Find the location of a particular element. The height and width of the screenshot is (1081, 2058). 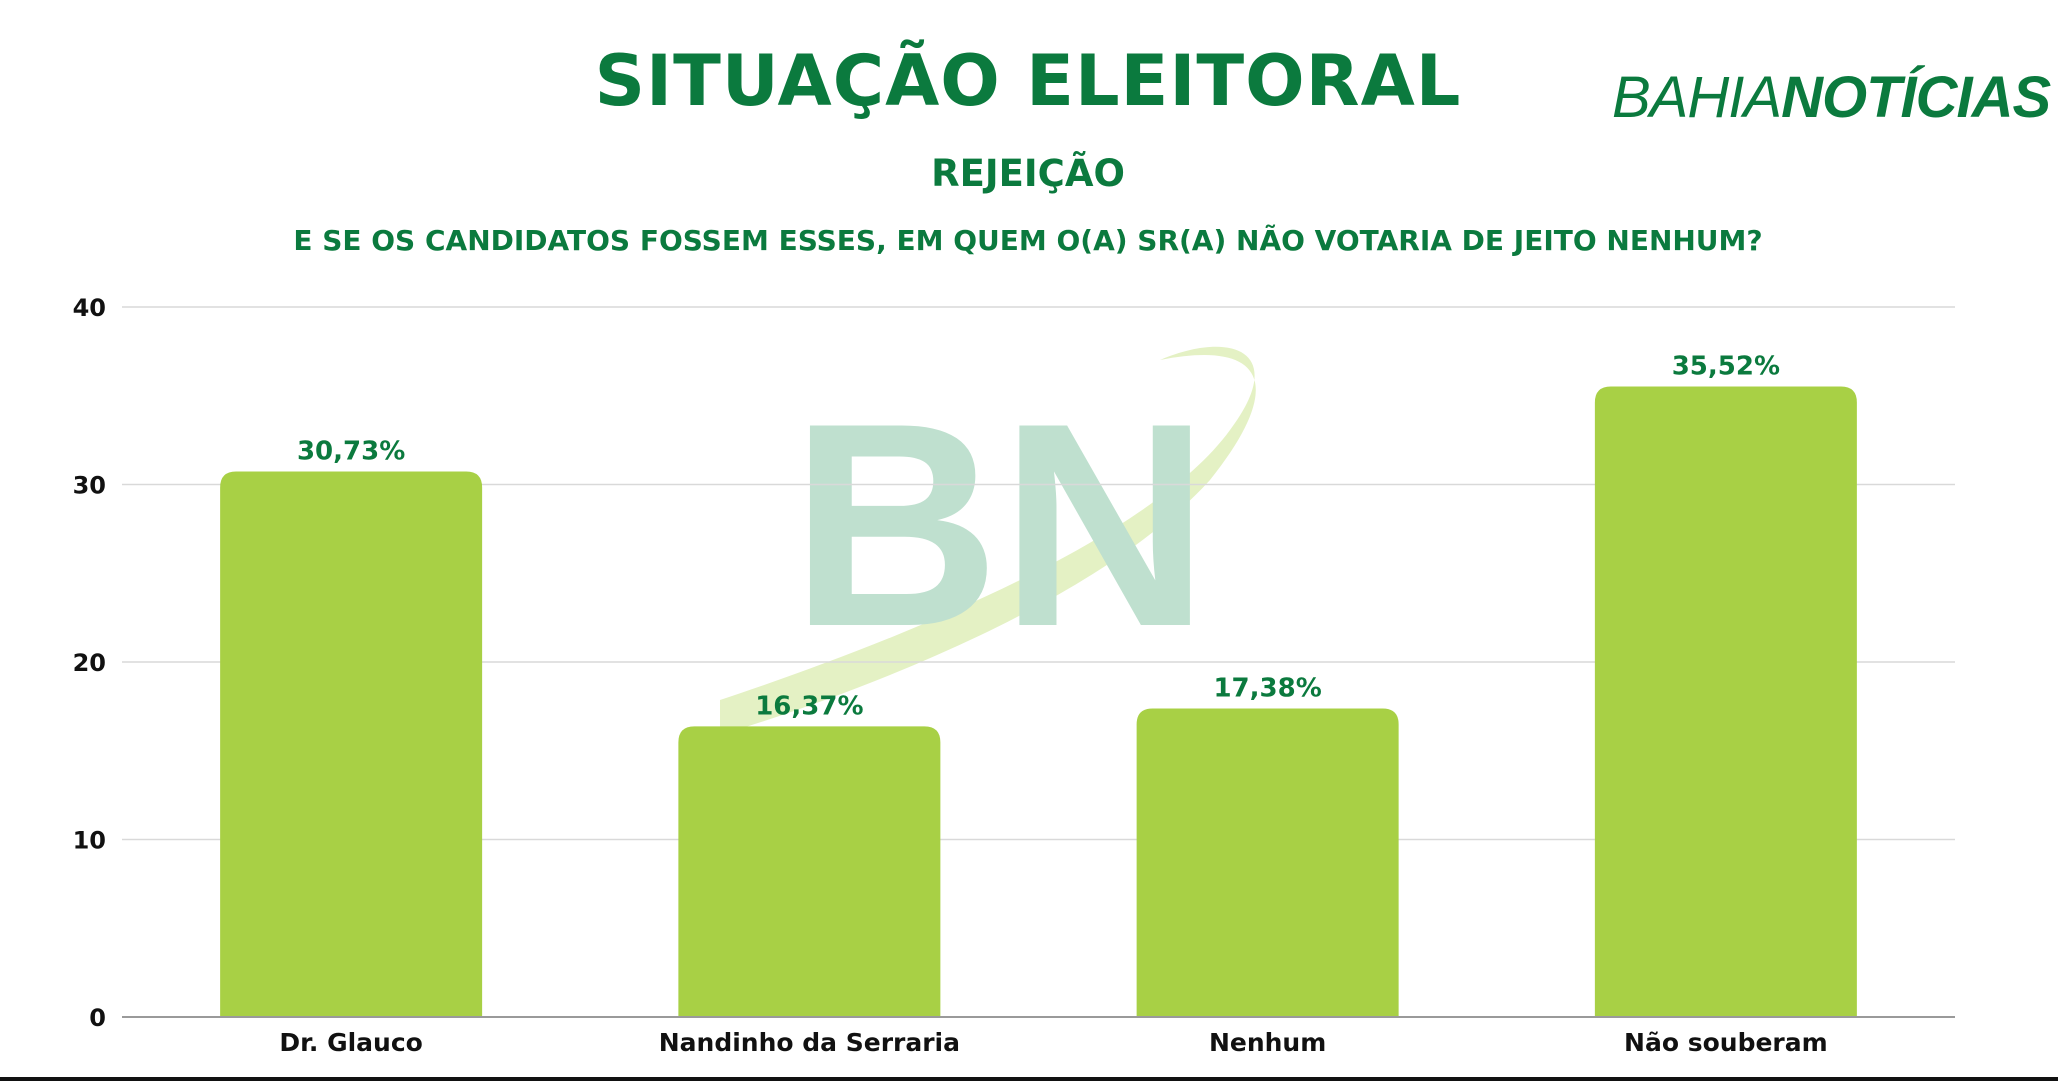

y-axis-ticks: 0 10 20 30 40 is located at coordinates (89, 663).